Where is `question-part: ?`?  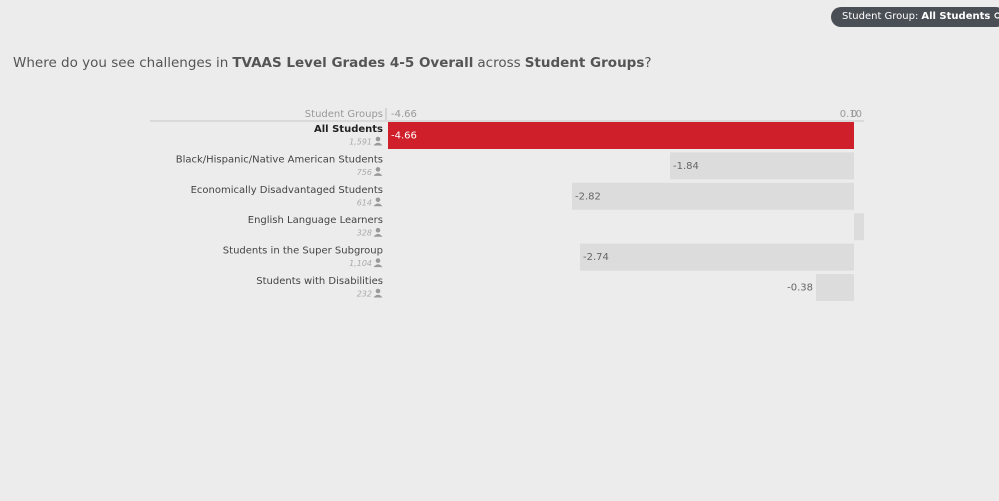 question-part: ? is located at coordinates (648, 63).